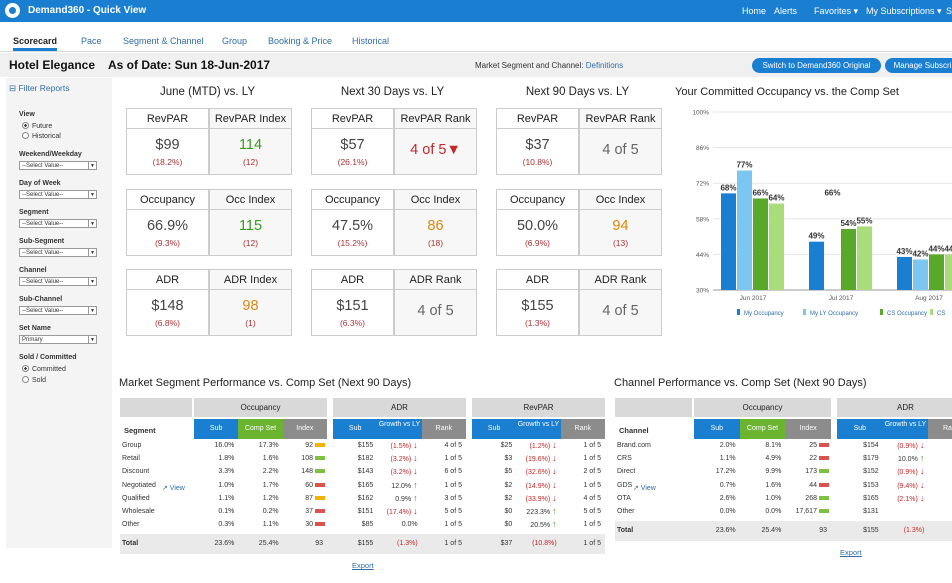 The width and height of the screenshot is (952, 583). What do you see at coordinates (362, 544) in the screenshot?
I see `total-row` at bounding box center [362, 544].